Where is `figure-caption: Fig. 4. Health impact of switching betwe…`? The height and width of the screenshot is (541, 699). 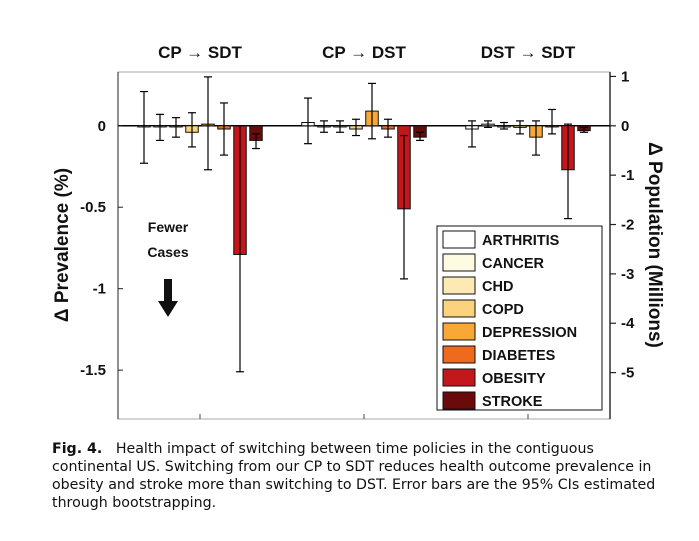
figure-caption: Fig. 4. Health impact of switching betwe… is located at coordinates (357, 476).